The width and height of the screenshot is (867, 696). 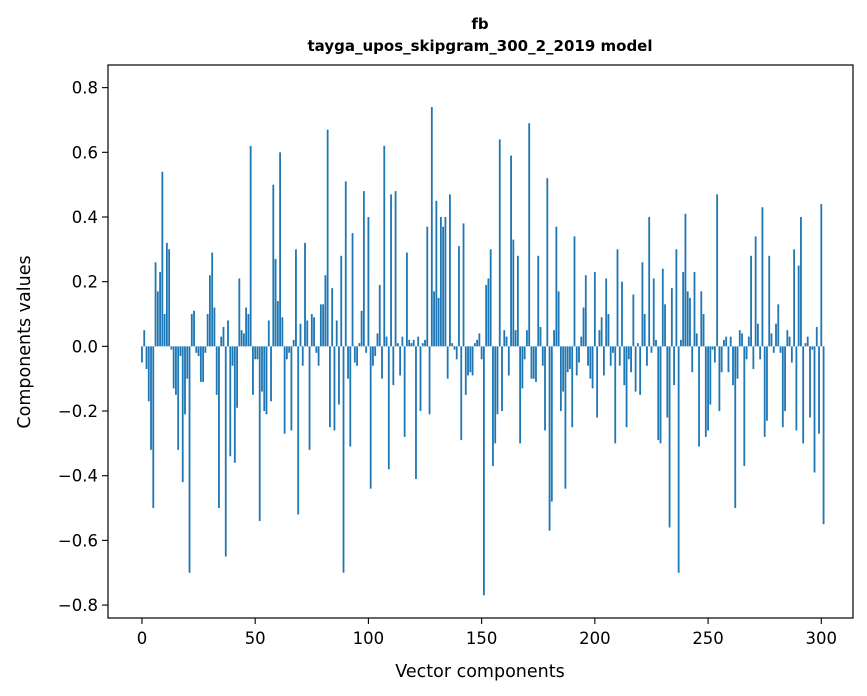 I want to click on y-tick-label: 0.4, so click(x=85, y=217).